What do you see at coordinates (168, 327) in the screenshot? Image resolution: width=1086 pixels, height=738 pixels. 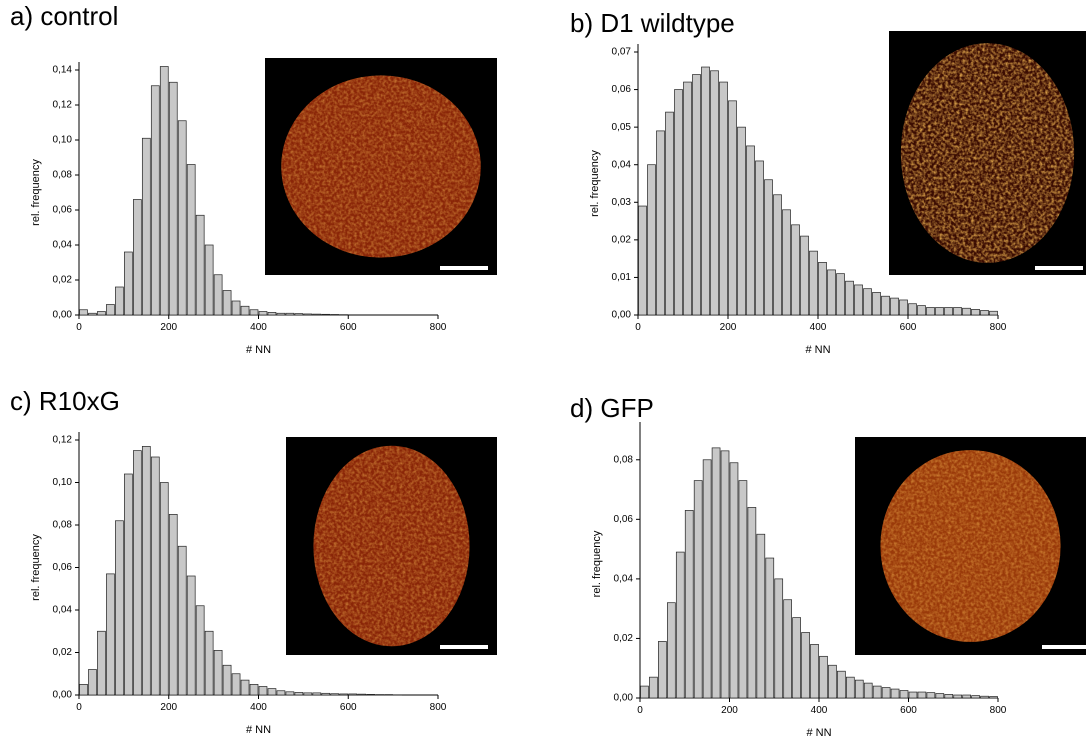 I see `x-tick-label: 200` at bounding box center [168, 327].